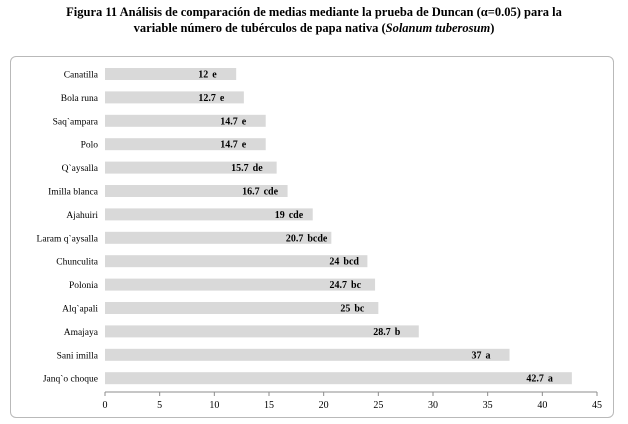  What do you see at coordinates (492, 28) in the screenshot?
I see `figure-title-close: )` at bounding box center [492, 28].